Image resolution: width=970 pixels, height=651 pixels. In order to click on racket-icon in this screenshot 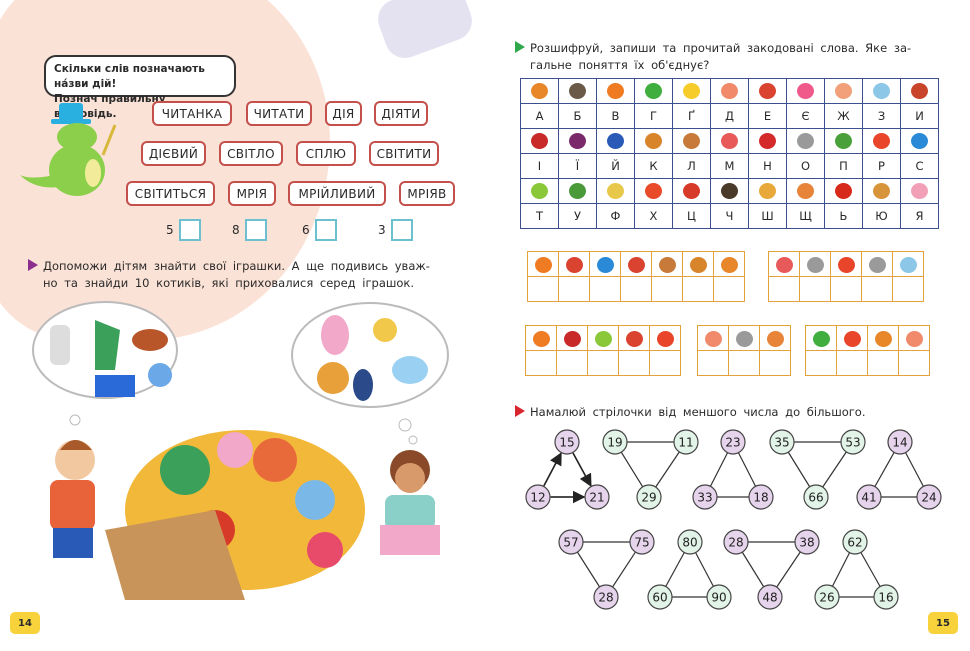, I will do `click(767, 191)`.